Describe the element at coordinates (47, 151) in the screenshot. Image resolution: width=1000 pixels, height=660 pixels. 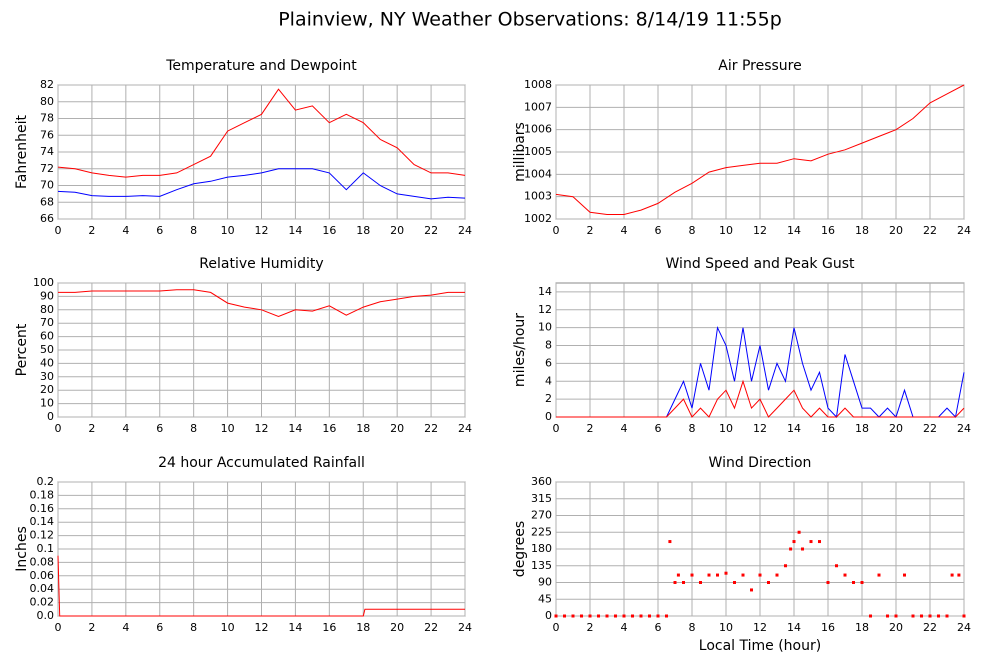
I see `y-tick-label: 74` at that location.